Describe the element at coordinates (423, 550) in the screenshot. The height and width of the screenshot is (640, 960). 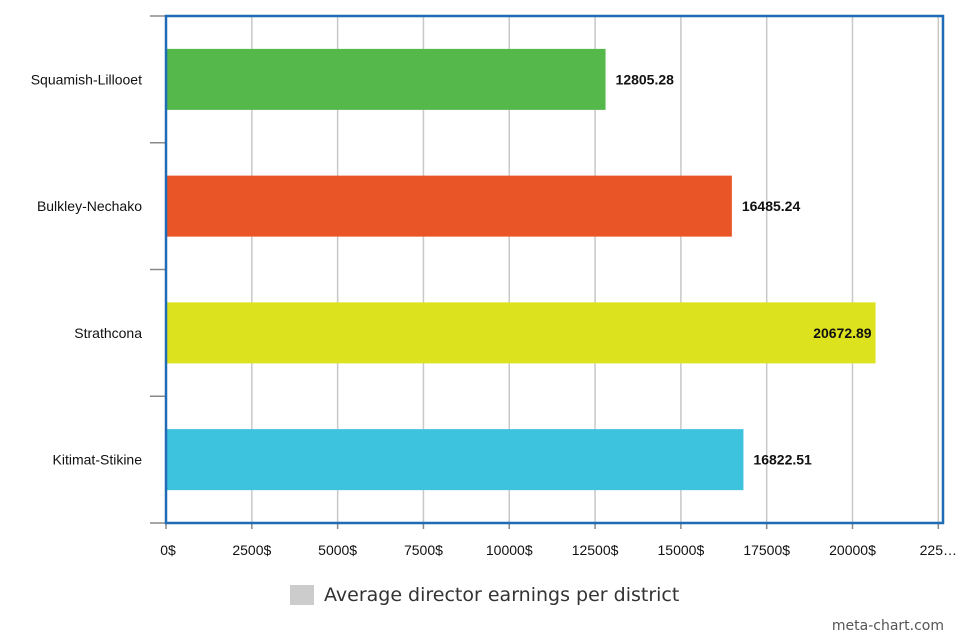
I see `x-tick-label: 7500$` at that location.